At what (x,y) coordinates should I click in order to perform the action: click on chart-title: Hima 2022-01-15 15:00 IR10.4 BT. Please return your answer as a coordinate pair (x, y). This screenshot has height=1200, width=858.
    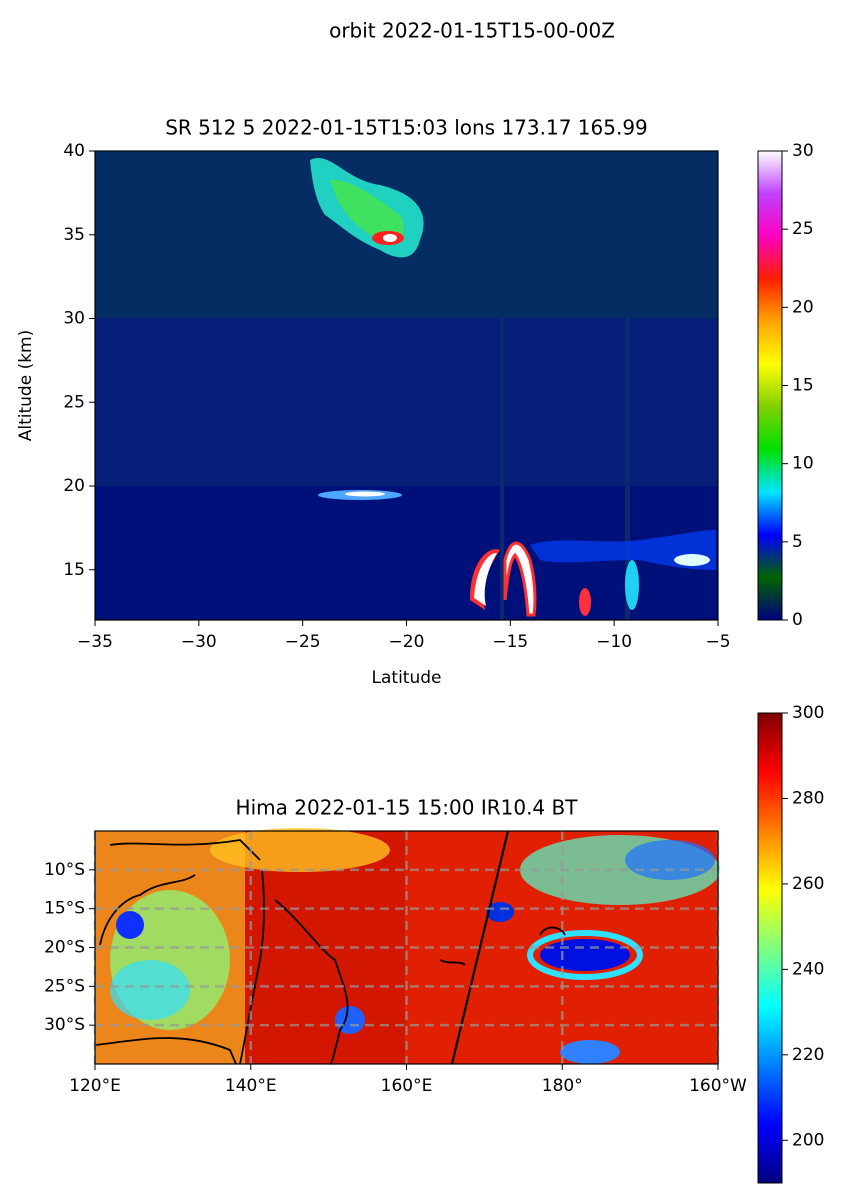
    Looking at the image, I should click on (407, 808).